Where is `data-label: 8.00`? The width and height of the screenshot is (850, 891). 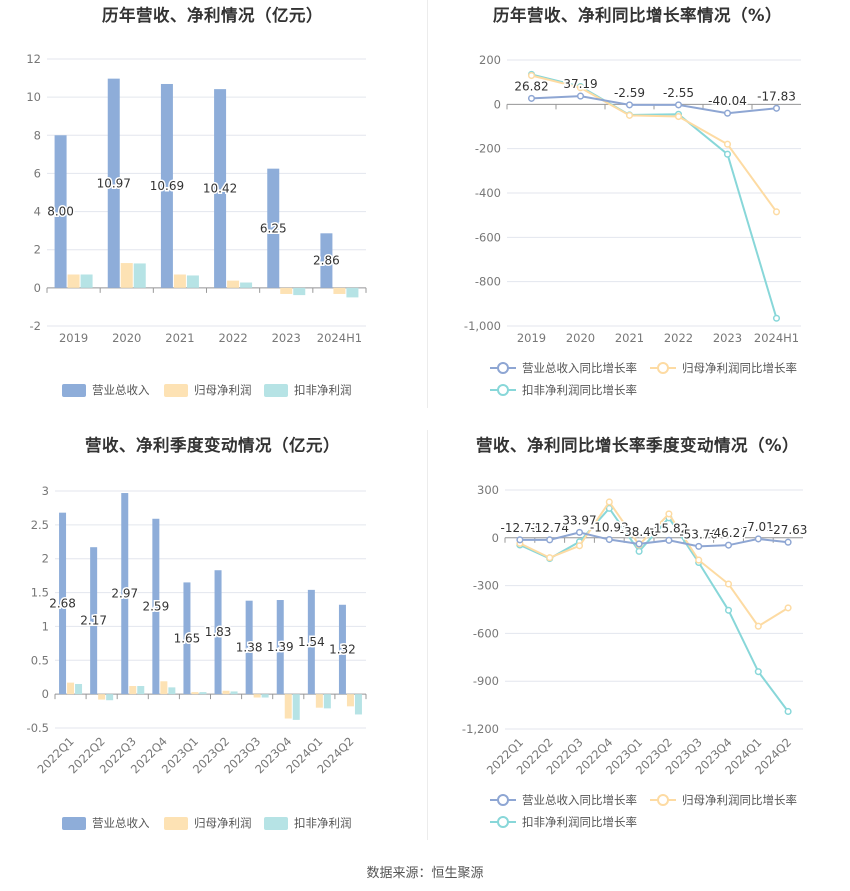 data-label: 8.00 is located at coordinates (60, 212).